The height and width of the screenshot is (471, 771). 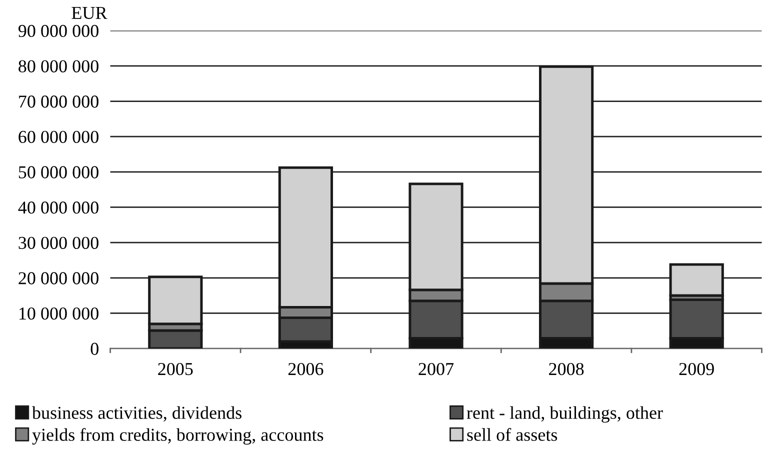 I want to click on legend-label: business activities, dividends, so click(x=137, y=414).